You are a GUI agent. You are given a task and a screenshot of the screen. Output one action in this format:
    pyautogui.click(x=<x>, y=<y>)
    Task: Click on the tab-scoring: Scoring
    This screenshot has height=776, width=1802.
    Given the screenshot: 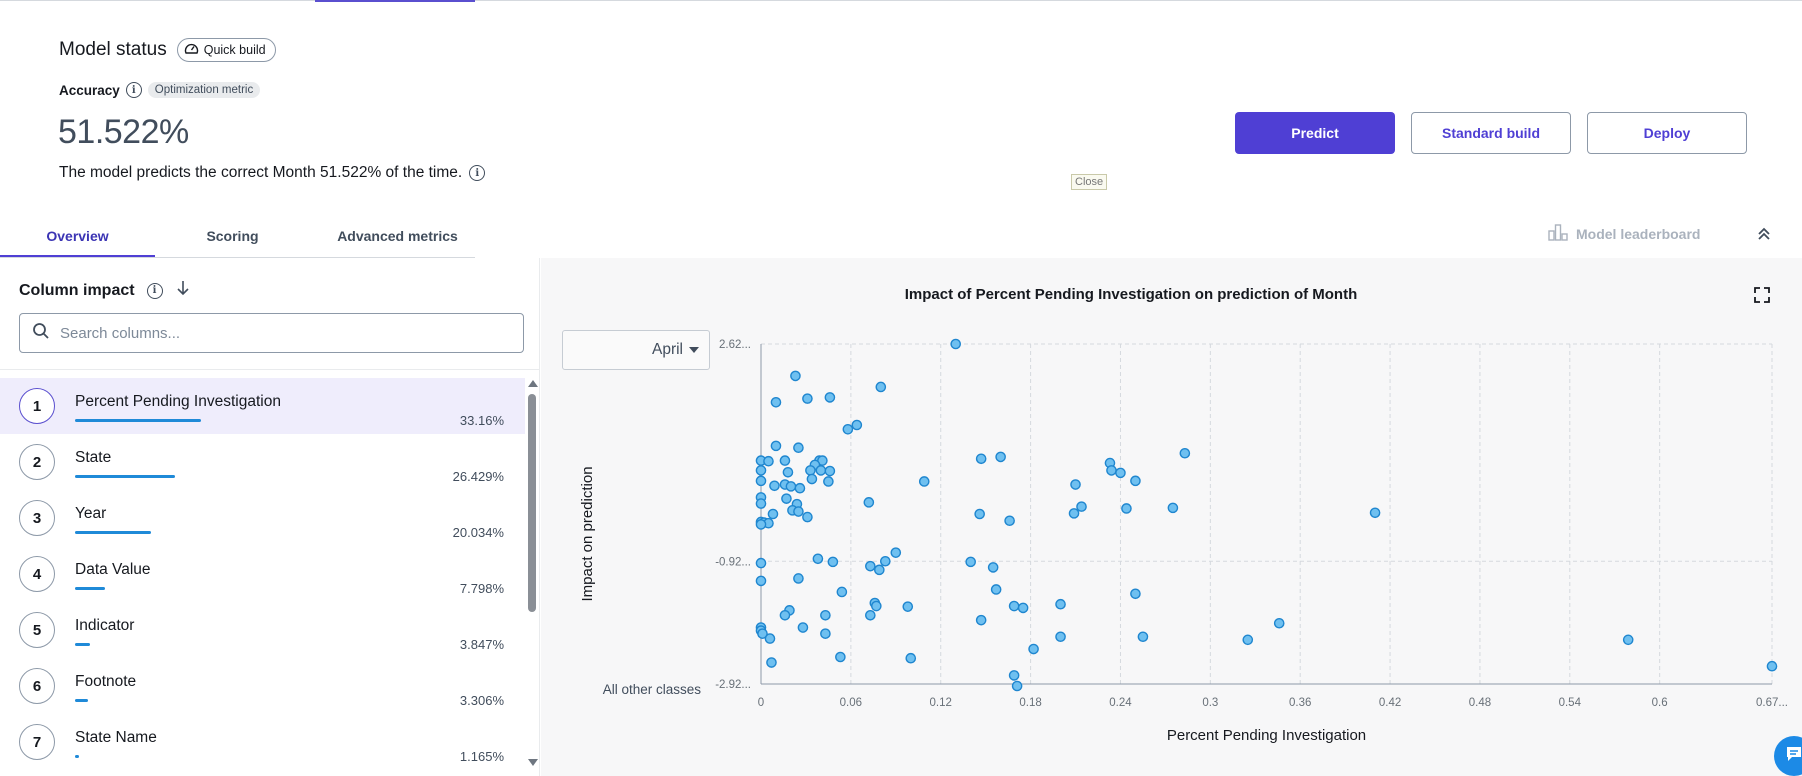 What is the action you would take?
    pyautogui.click(x=232, y=236)
    